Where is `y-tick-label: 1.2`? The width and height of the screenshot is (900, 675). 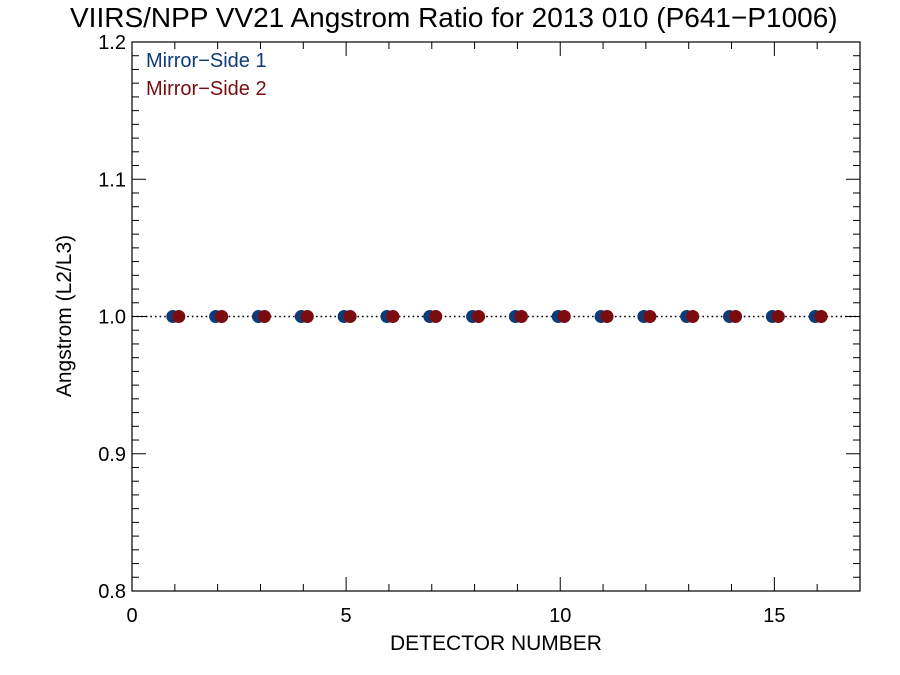 y-tick-label: 1.2 is located at coordinates (112, 43).